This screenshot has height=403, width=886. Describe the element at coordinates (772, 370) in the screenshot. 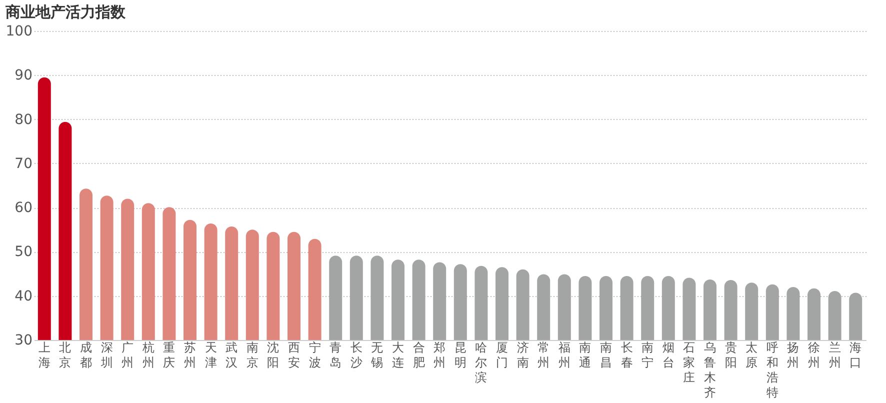

I see `x-tick-label: 呼和浩特` at that location.